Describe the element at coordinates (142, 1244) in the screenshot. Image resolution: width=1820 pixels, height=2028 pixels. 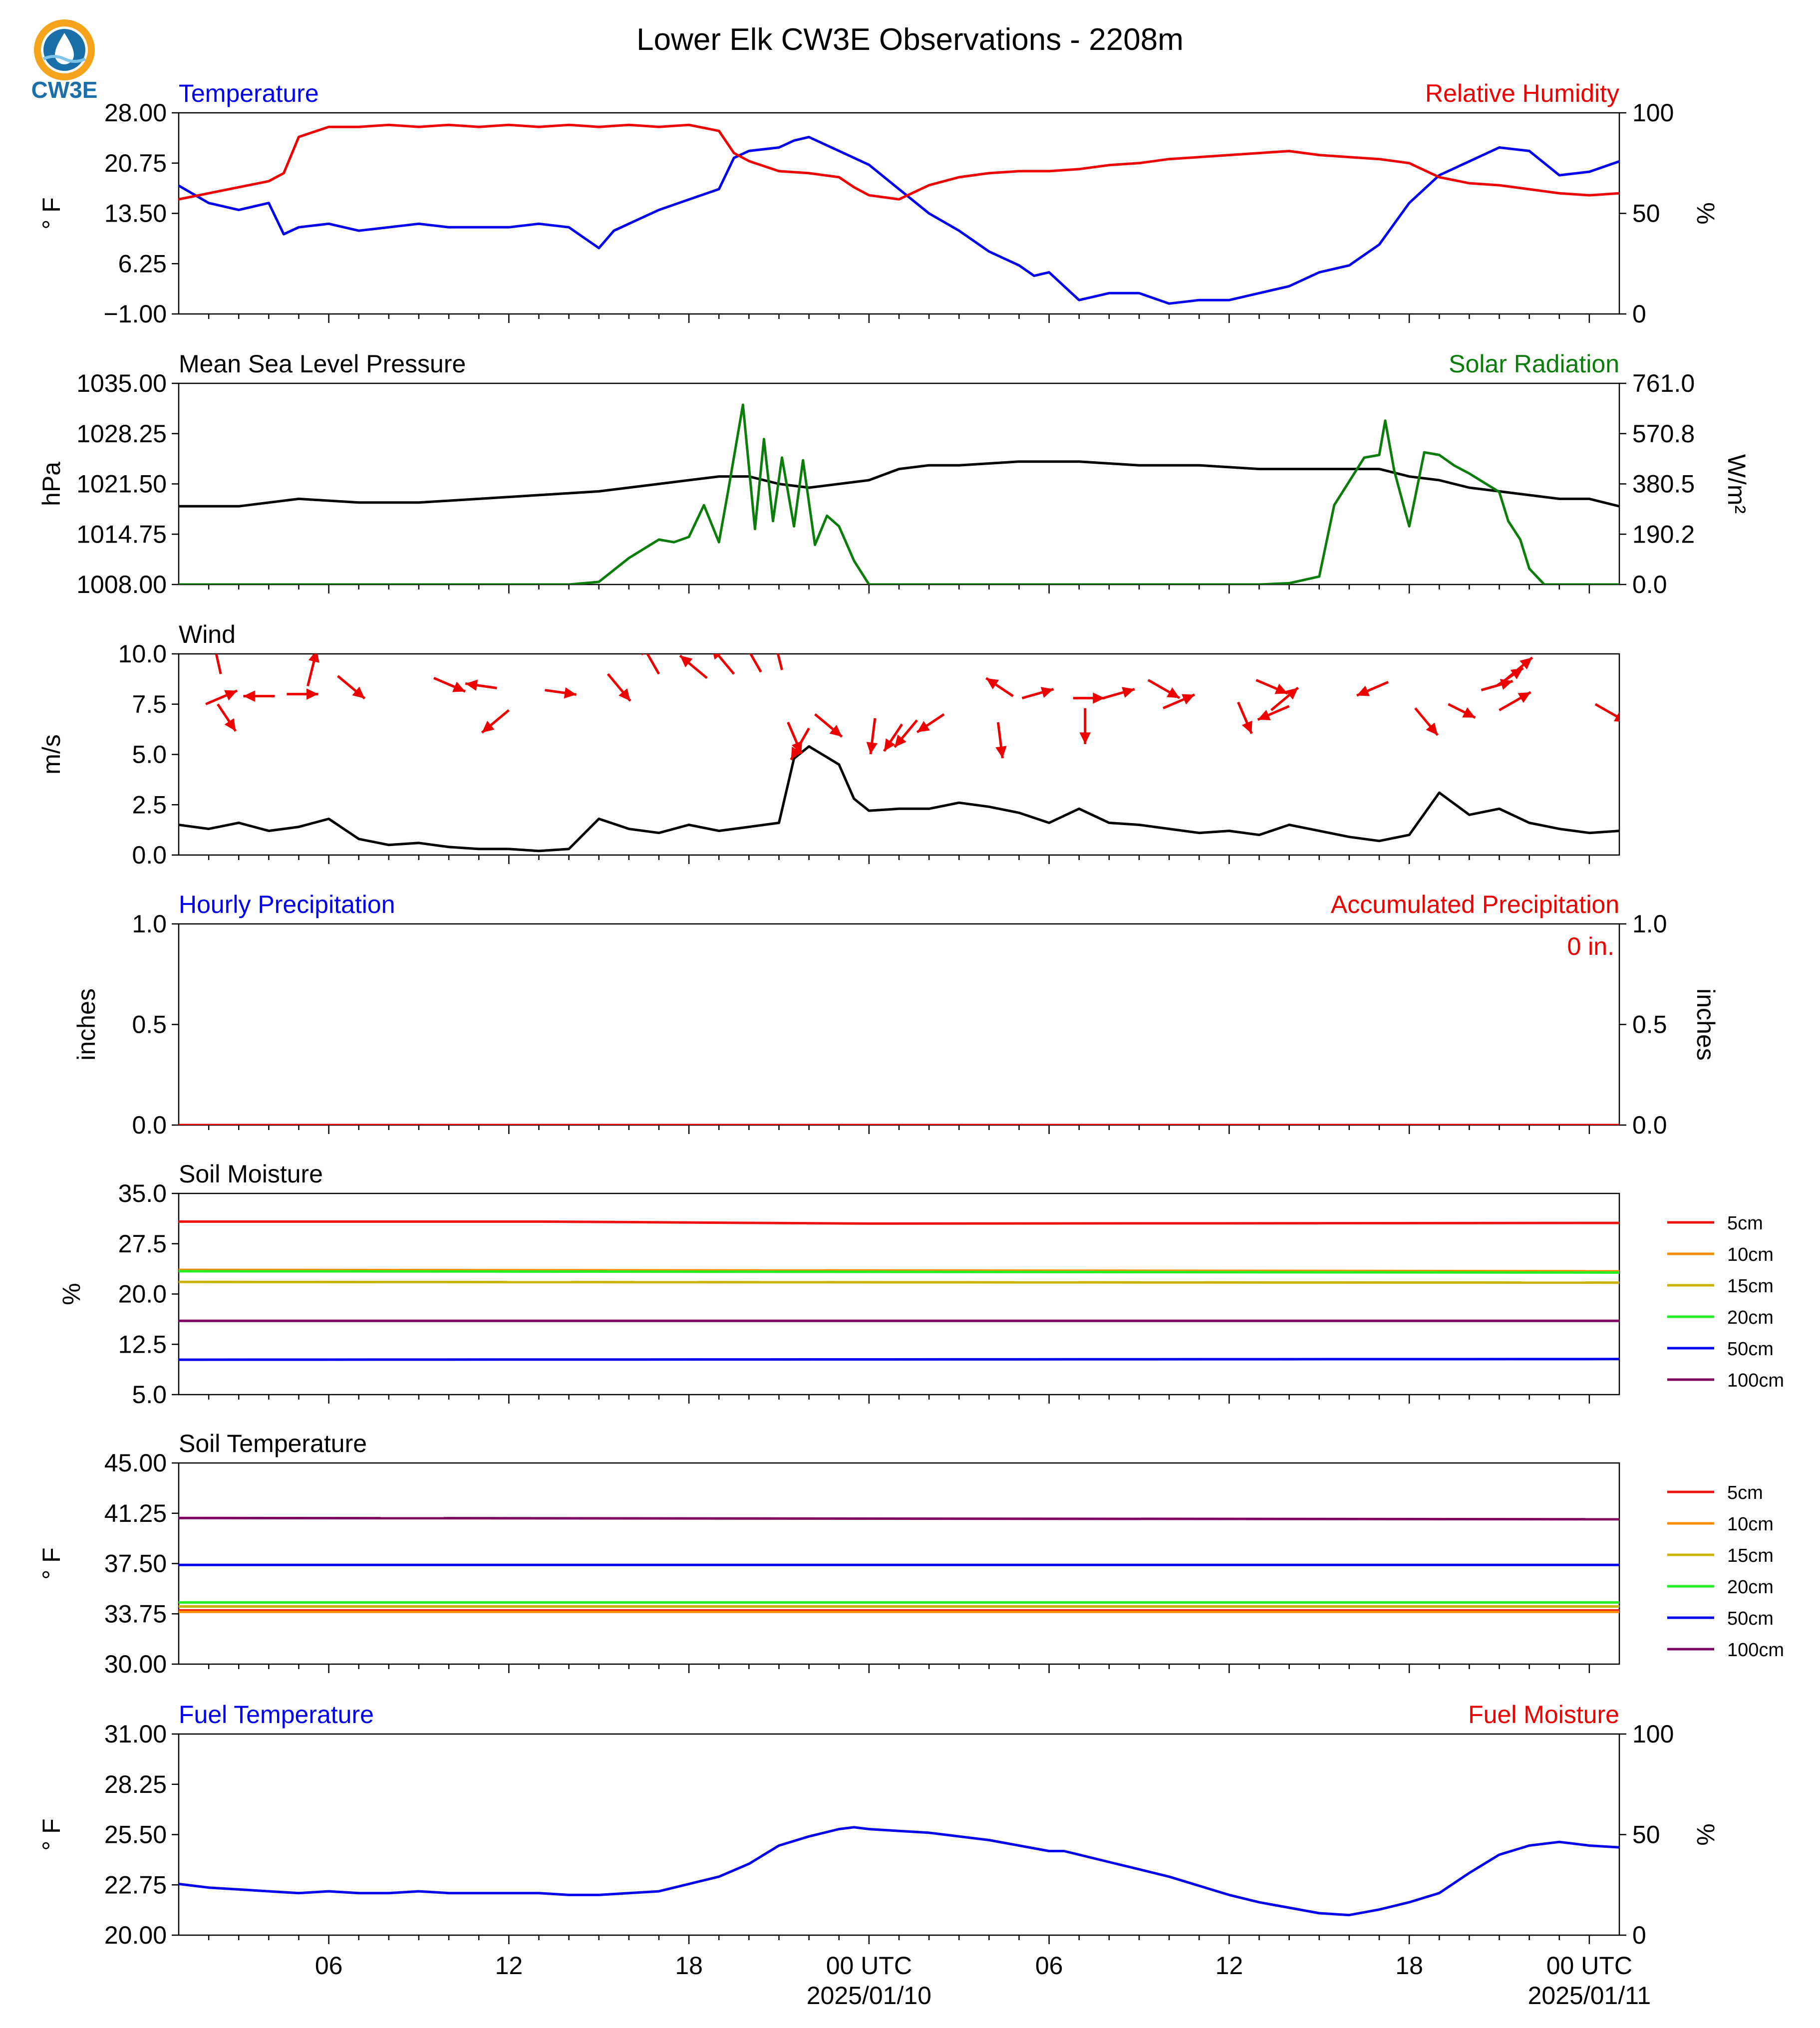
I see `y-tick-label: 27.5` at that location.